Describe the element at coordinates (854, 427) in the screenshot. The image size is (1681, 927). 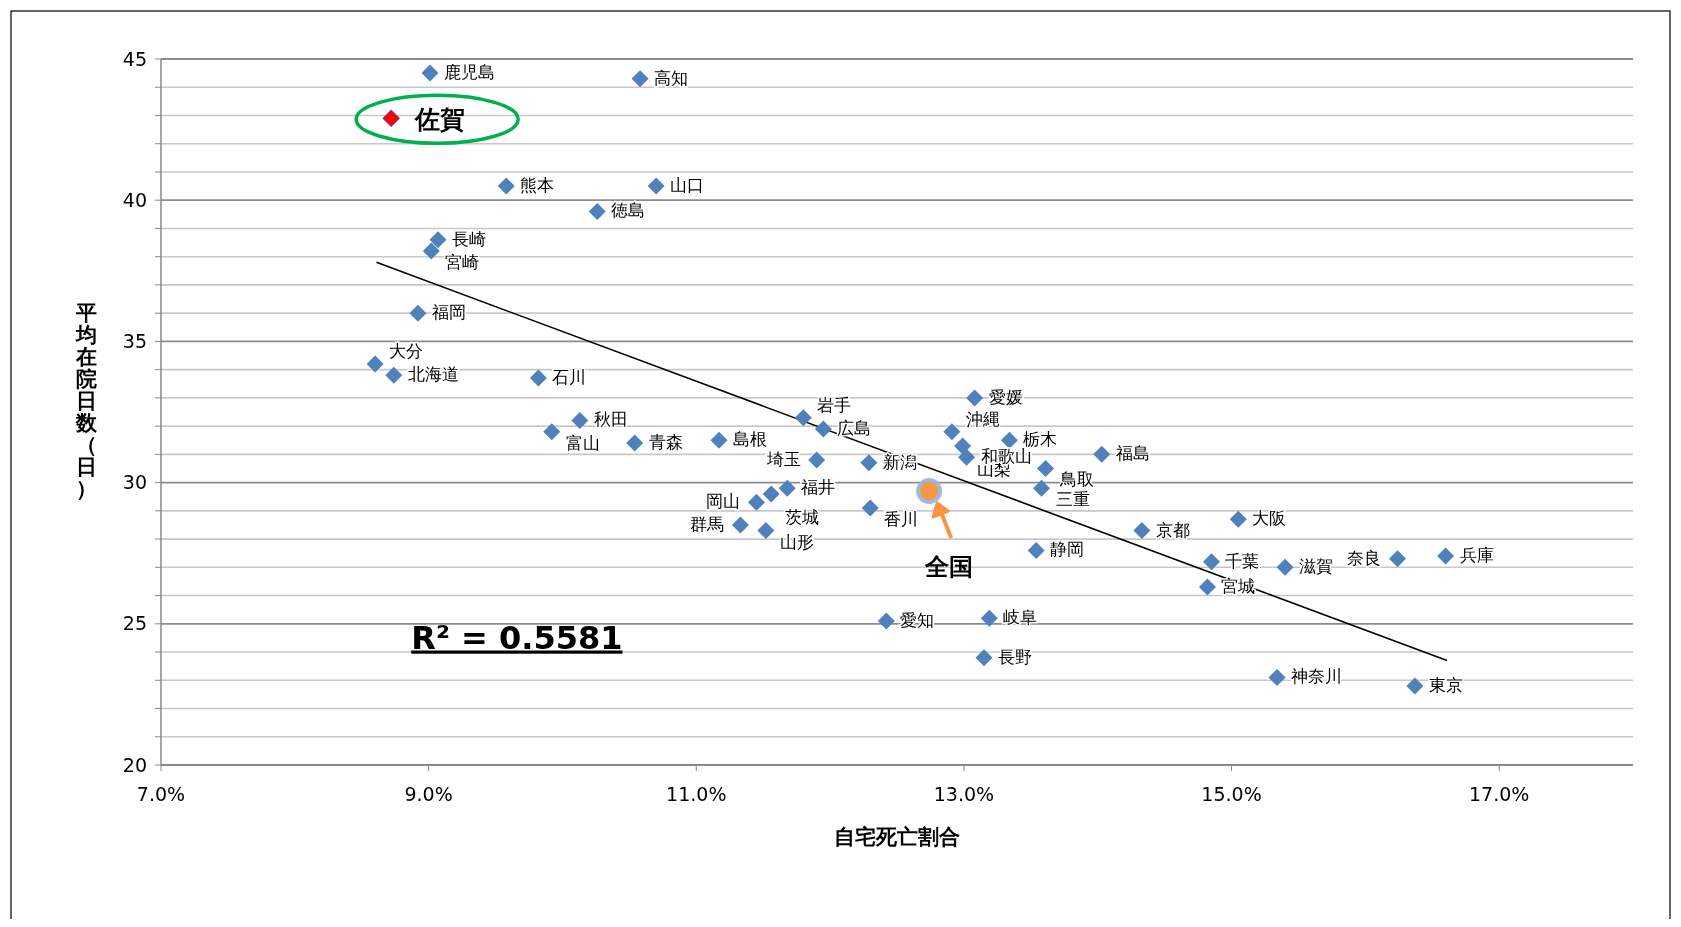
I see `annotation: 広島` at that location.